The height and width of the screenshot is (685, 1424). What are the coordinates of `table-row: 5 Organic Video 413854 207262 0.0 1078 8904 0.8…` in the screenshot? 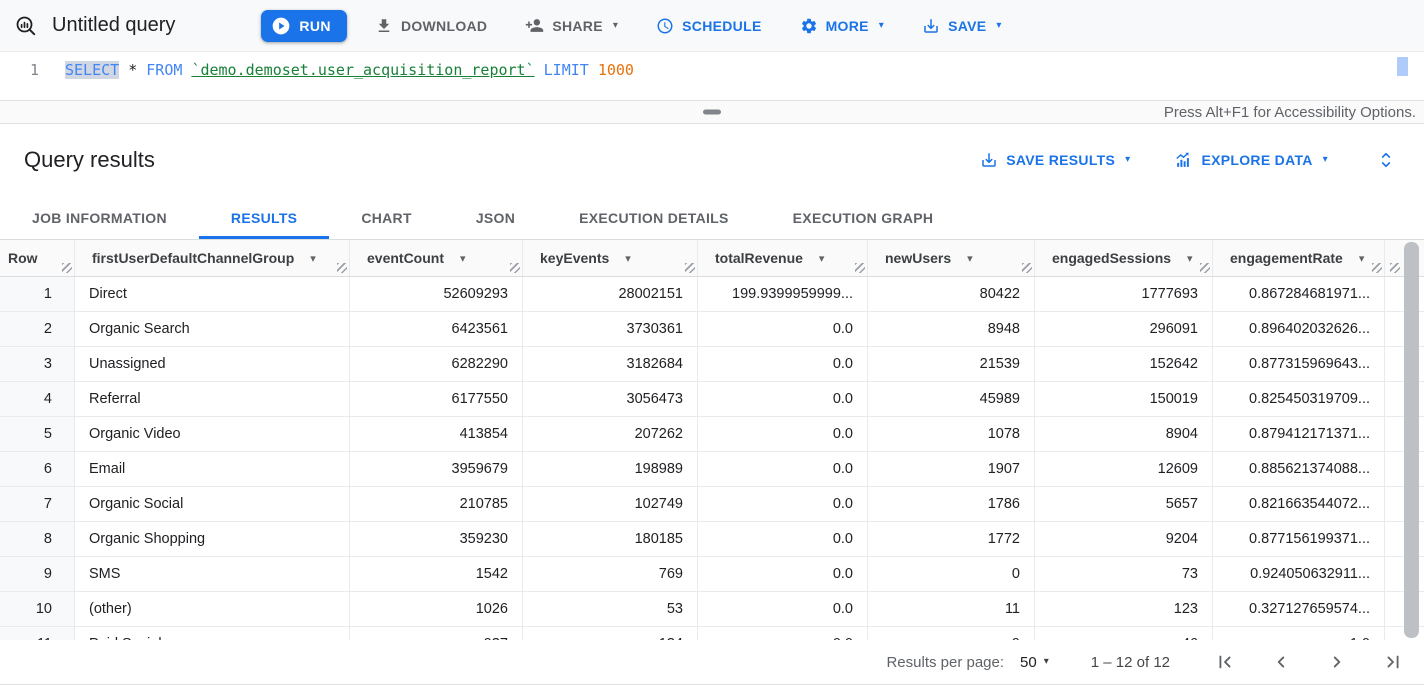 It's located at (712, 434).